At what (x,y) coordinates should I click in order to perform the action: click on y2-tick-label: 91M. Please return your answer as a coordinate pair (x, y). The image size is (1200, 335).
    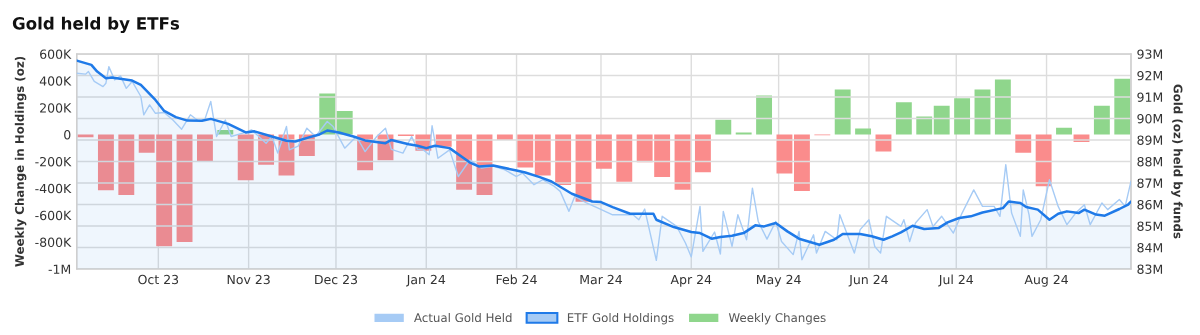
    Looking at the image, I should click on (1150, 97).